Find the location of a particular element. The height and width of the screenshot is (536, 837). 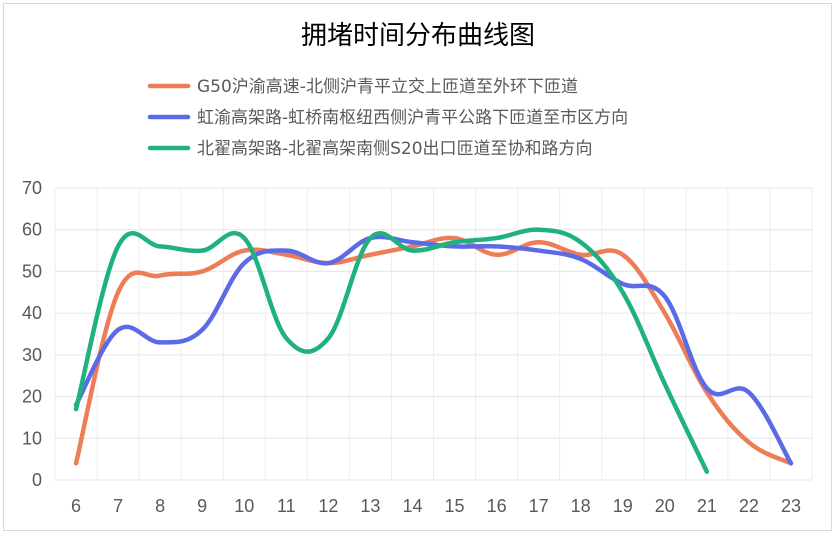

x-axis-ticks: 6 7 8 9 10 11 12 13 14 15 16 17 18 19 20 21 22 23 is located at coordinates (436, 506).